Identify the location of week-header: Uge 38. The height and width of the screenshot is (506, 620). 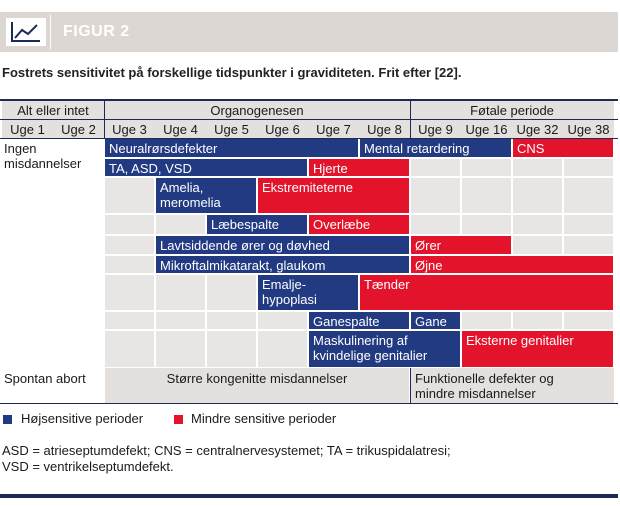
(588, 129).